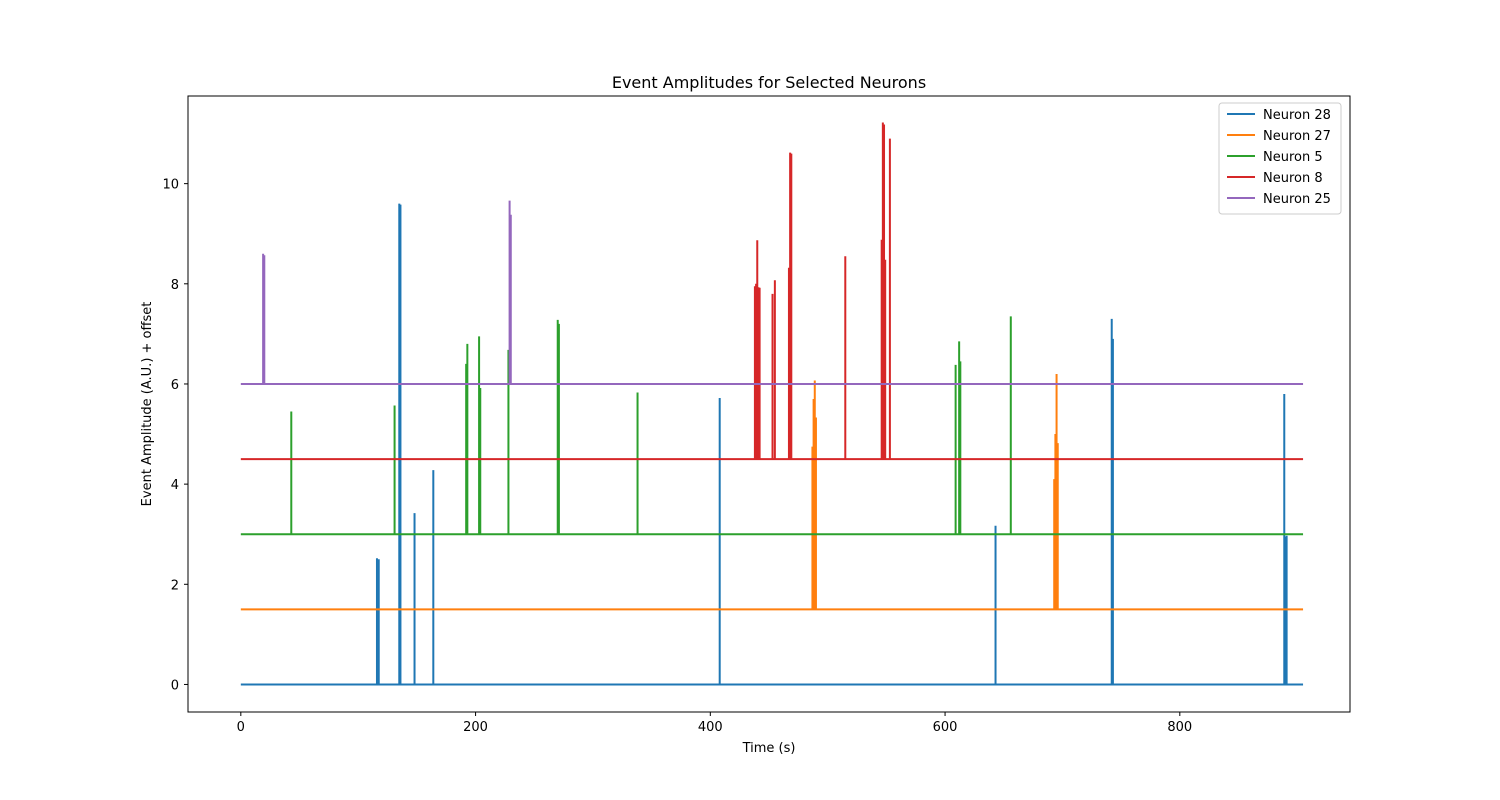  Describe the element at coordinates (769, 748) in the screenshot. I see `x-axis-label: Time (s)` at that location.